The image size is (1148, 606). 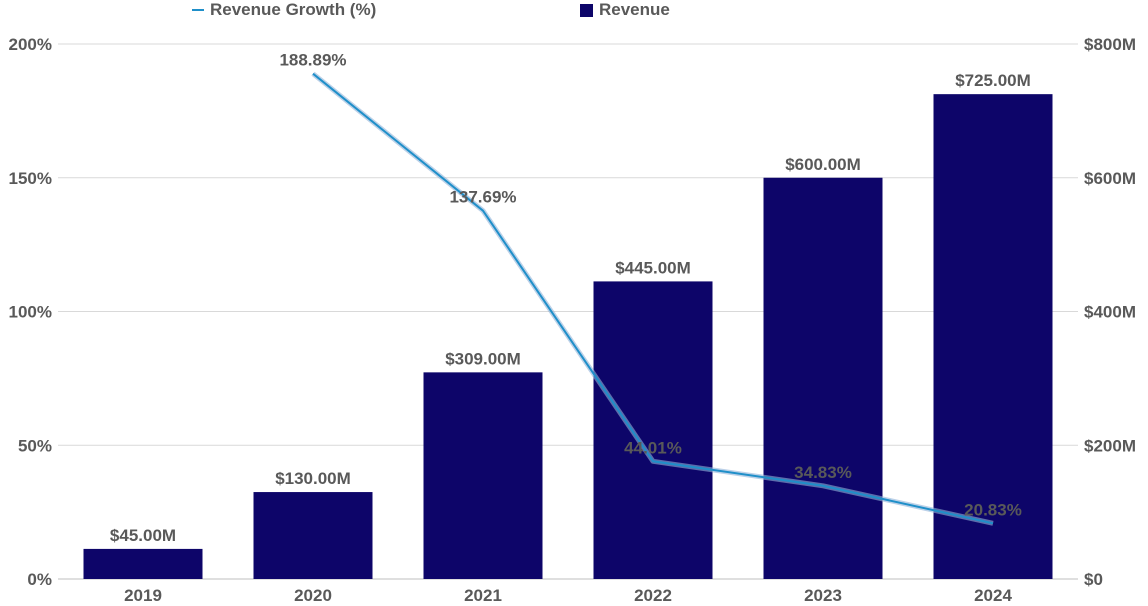 What do you see at coordinates (198, 10) in the screenshot?
I see `legend-line-swatch` at bounding box center [198, 10].